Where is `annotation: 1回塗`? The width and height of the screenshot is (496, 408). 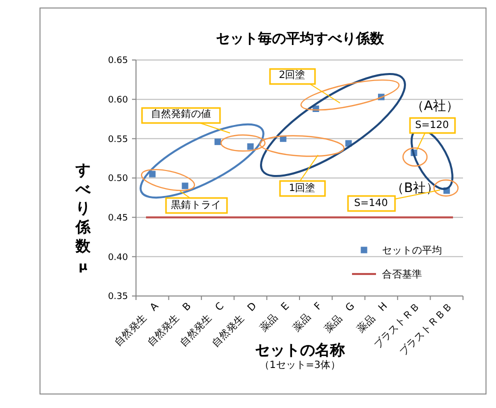 annotation: 1回塗 is located at coordinates (302, 188).